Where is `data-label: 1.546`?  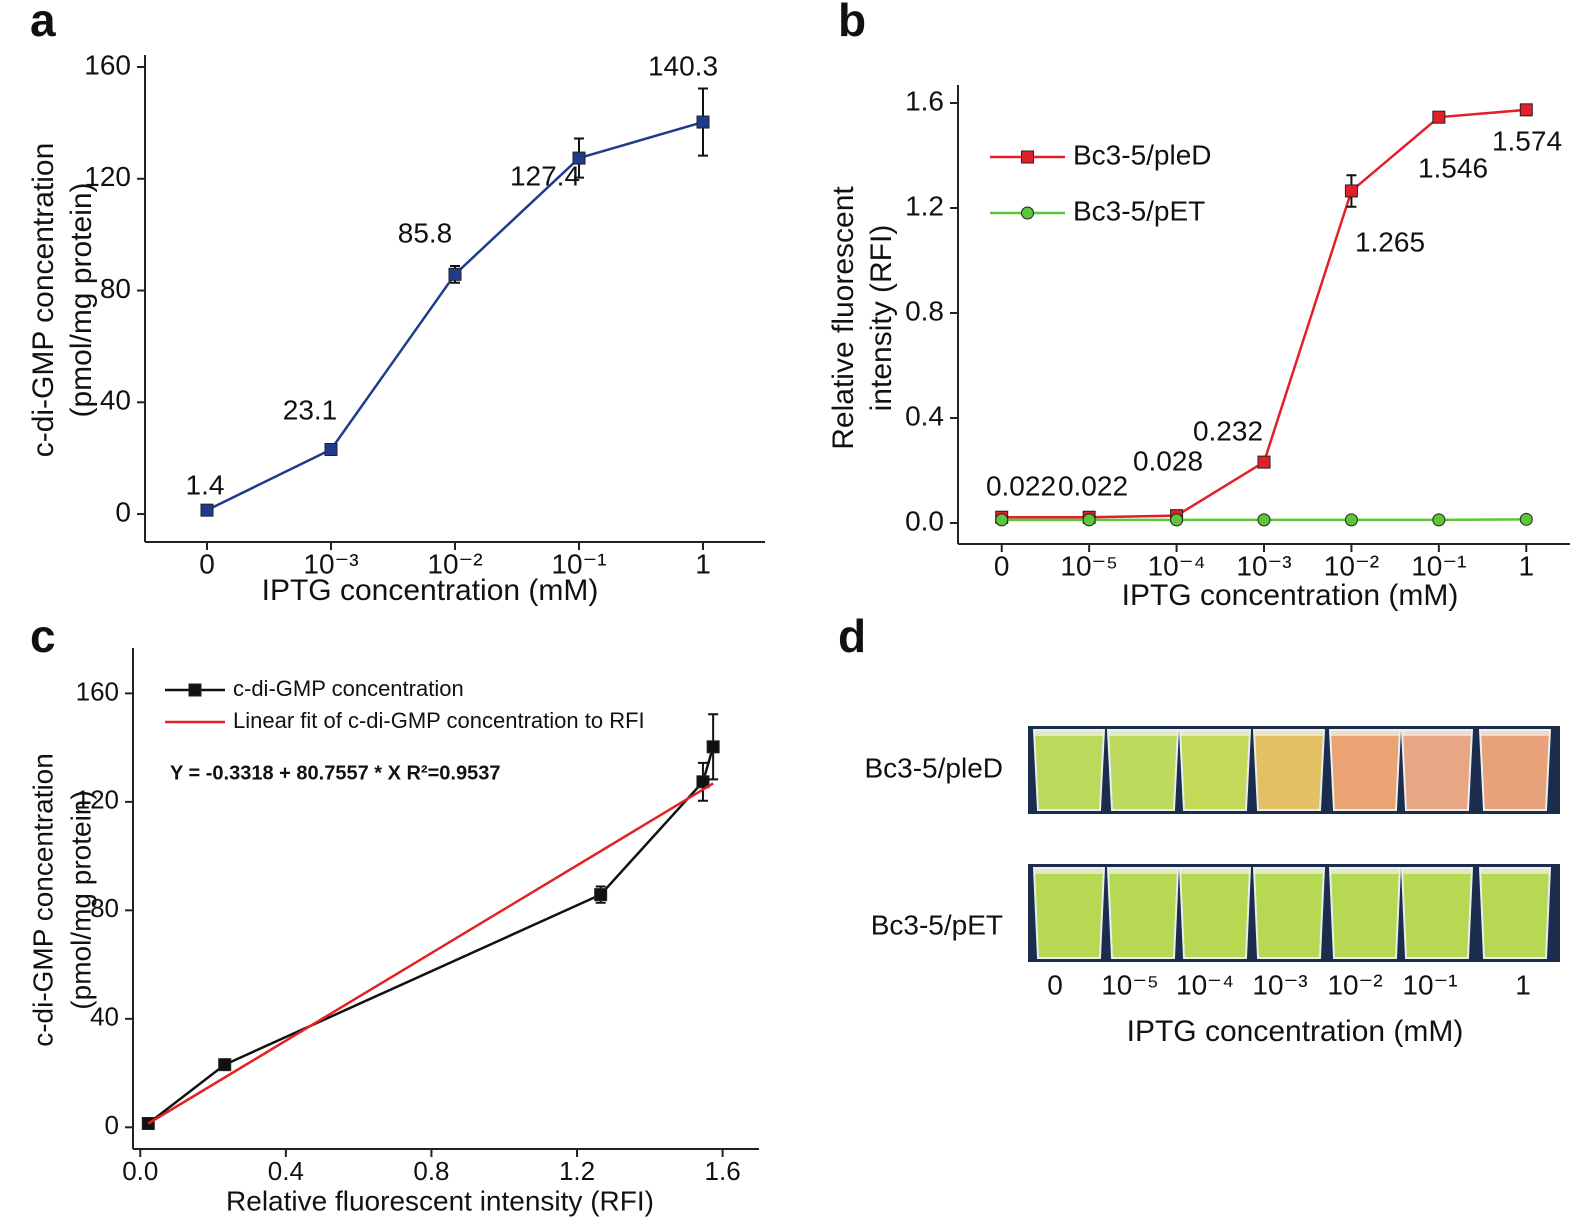 data-label: 1.546 is located at coordinates (1453, 167).